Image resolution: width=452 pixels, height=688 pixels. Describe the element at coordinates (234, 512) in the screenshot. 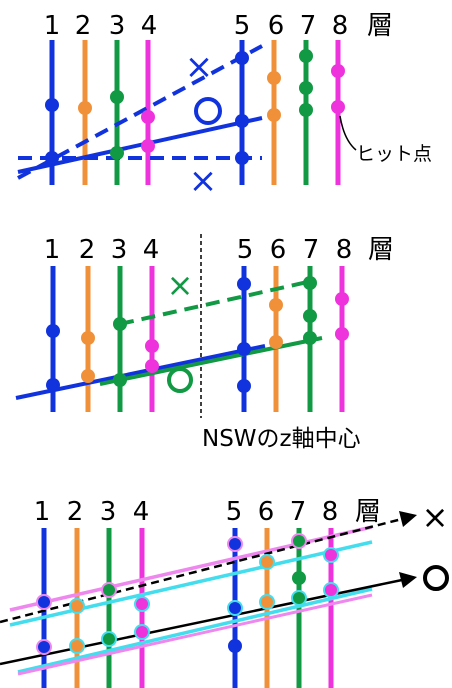

I see `p3-layer-label-5: 5` at that location.